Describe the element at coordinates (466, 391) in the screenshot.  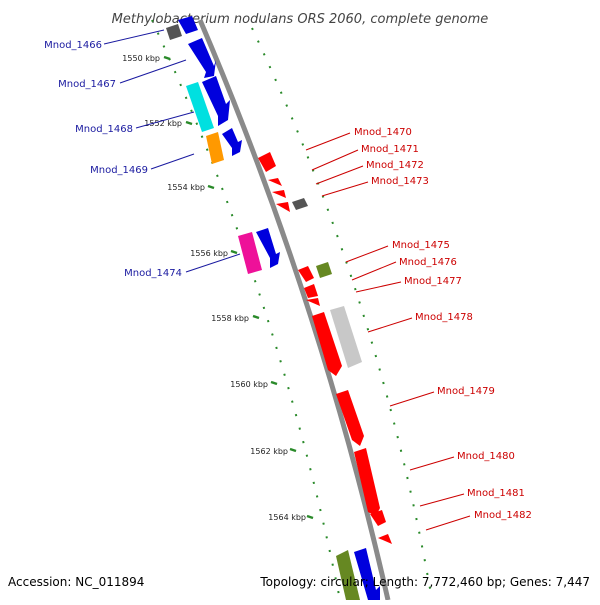
I see `gene-label-mnod-1479: Mnod_1479` at that location.